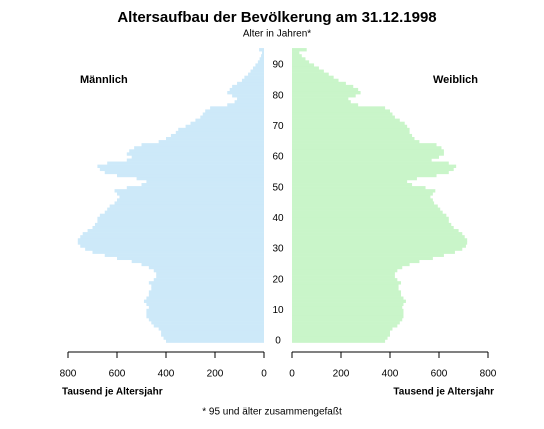 The height and width of the screenshot is (429, 544). I want to click on x-axis-label-right: Tausend je Altersjahr, so click(443, 392).